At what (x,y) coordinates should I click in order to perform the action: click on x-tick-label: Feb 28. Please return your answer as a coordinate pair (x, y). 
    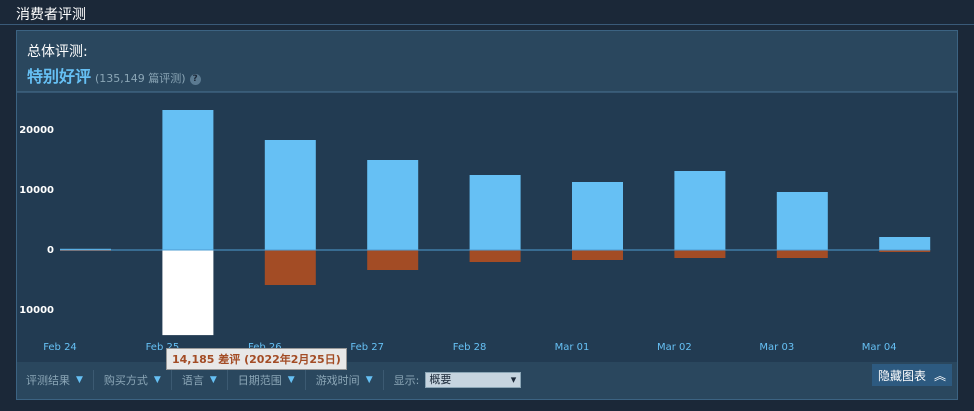
    Looking at the image, I should click on (470, 347).